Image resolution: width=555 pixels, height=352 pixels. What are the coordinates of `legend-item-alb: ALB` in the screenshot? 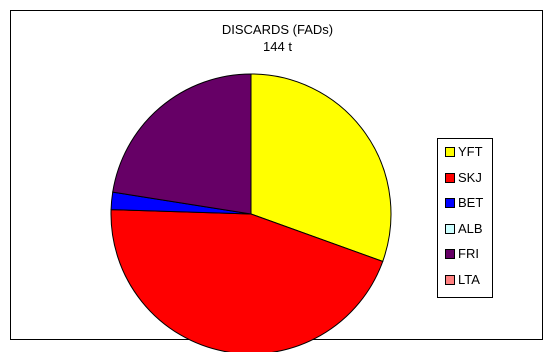 It's located at (464, 228).